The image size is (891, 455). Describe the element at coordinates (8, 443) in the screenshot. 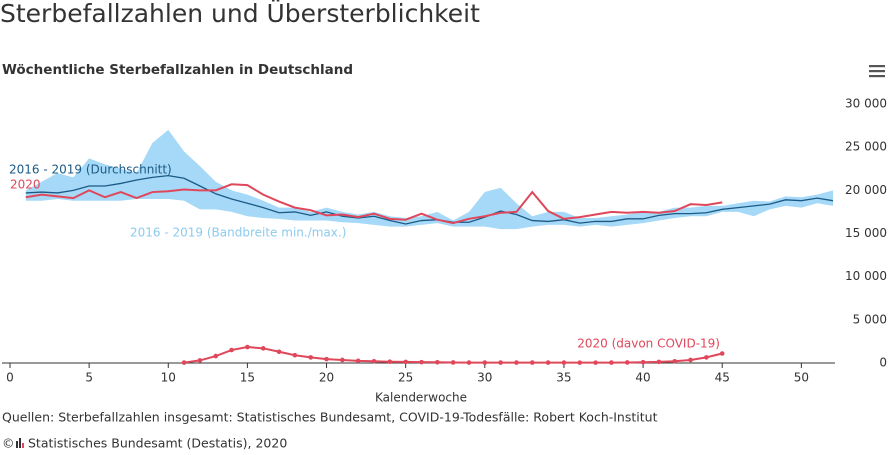

I see `copyright-symbol: ©` at that location.